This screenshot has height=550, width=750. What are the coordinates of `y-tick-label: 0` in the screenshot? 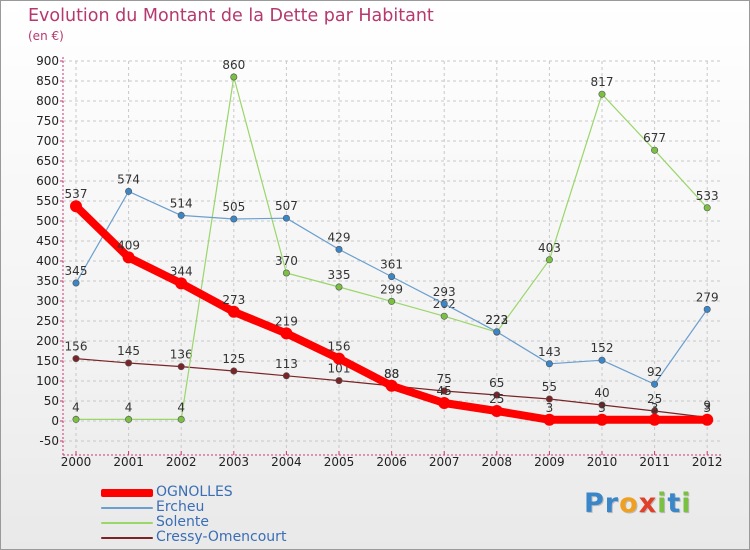 It's located at (55, 421).